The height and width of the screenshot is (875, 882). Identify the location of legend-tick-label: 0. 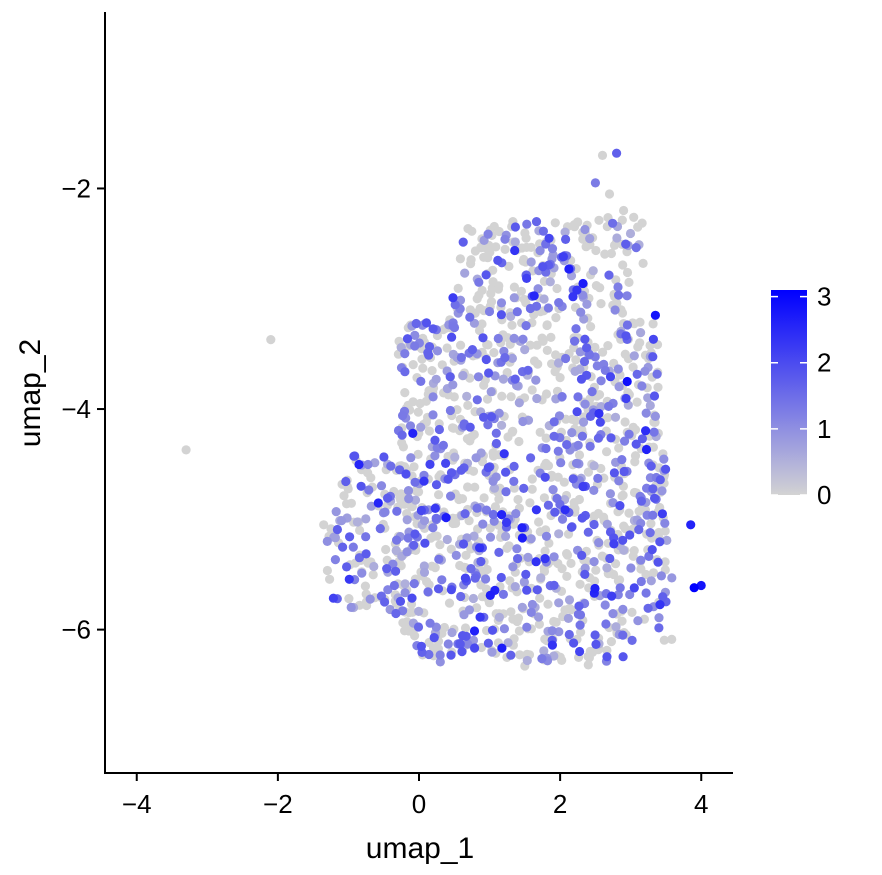
(824, 495).